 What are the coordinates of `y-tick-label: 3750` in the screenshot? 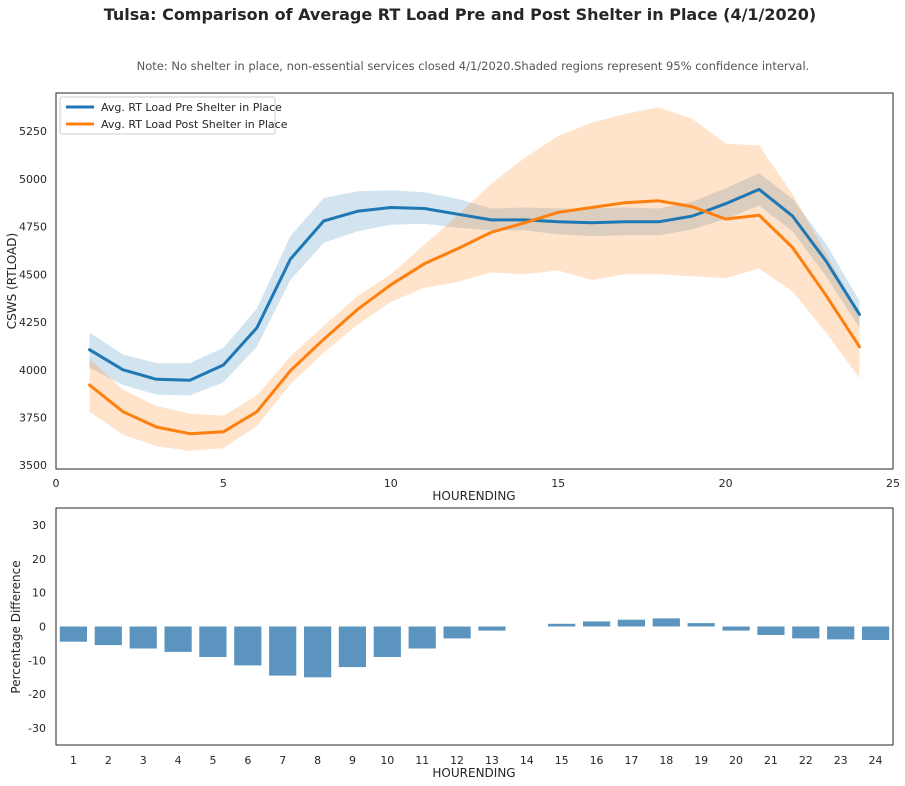 It's located at (33, 417).